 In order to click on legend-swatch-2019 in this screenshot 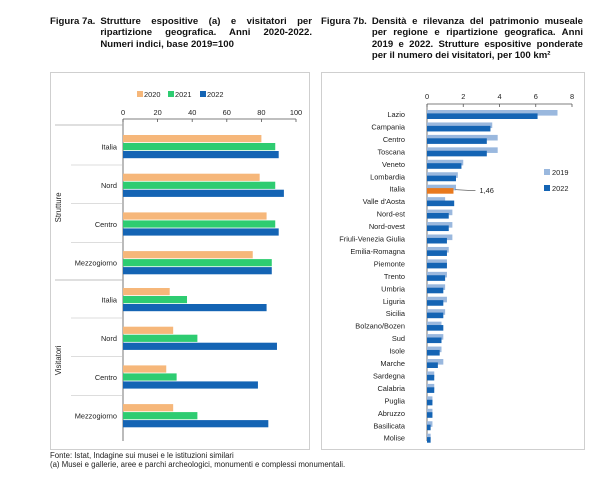, I will do `click(547, 172)`.